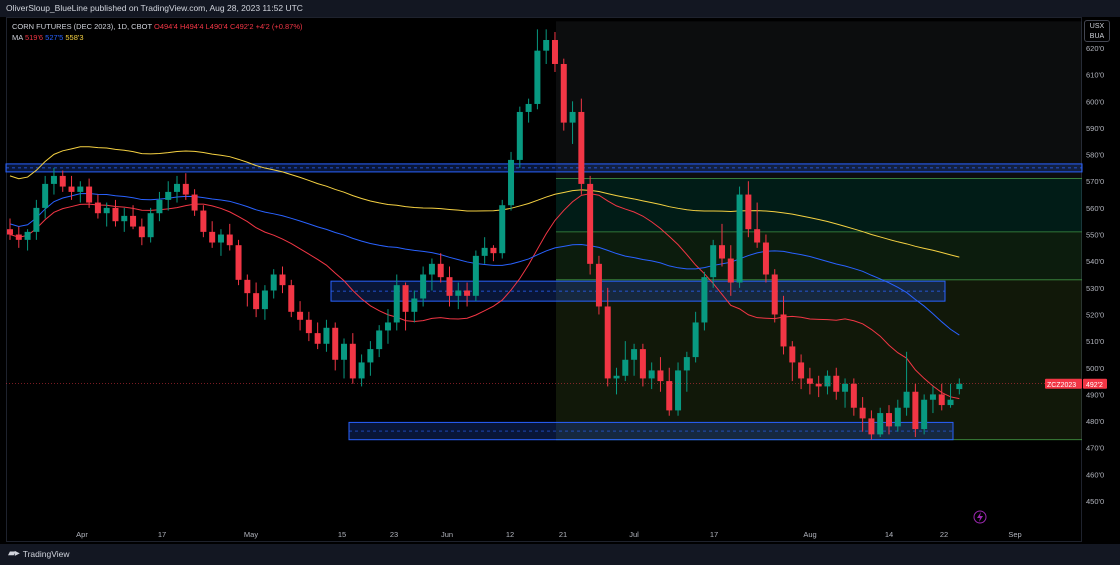 This screenshot has height=565, width=1120. I want to click on tradingview-logo: ▰▸ TradingView, so click(39, 553).